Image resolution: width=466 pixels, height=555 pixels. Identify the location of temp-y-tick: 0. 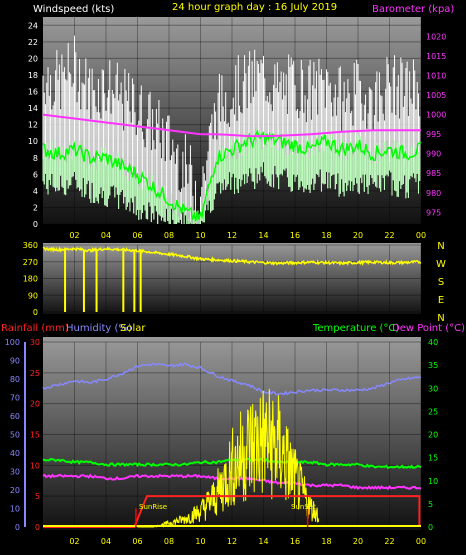
(430, 527).